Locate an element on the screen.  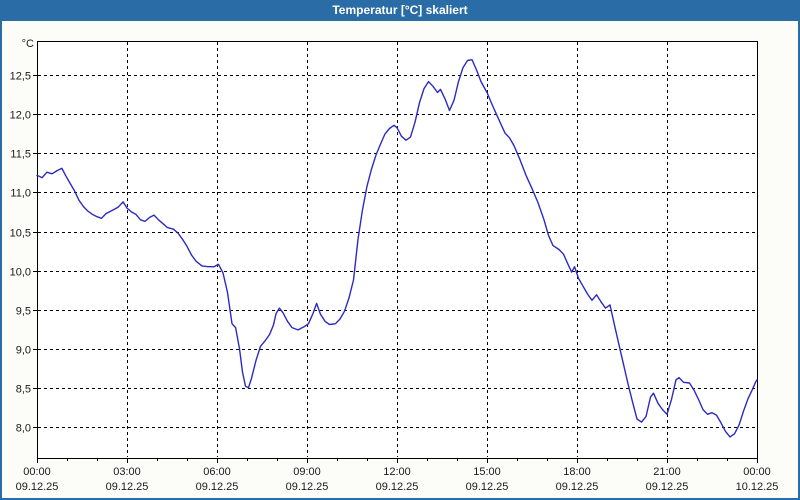
y-tick-label: 9,5 is located at coordinates (23, 312).